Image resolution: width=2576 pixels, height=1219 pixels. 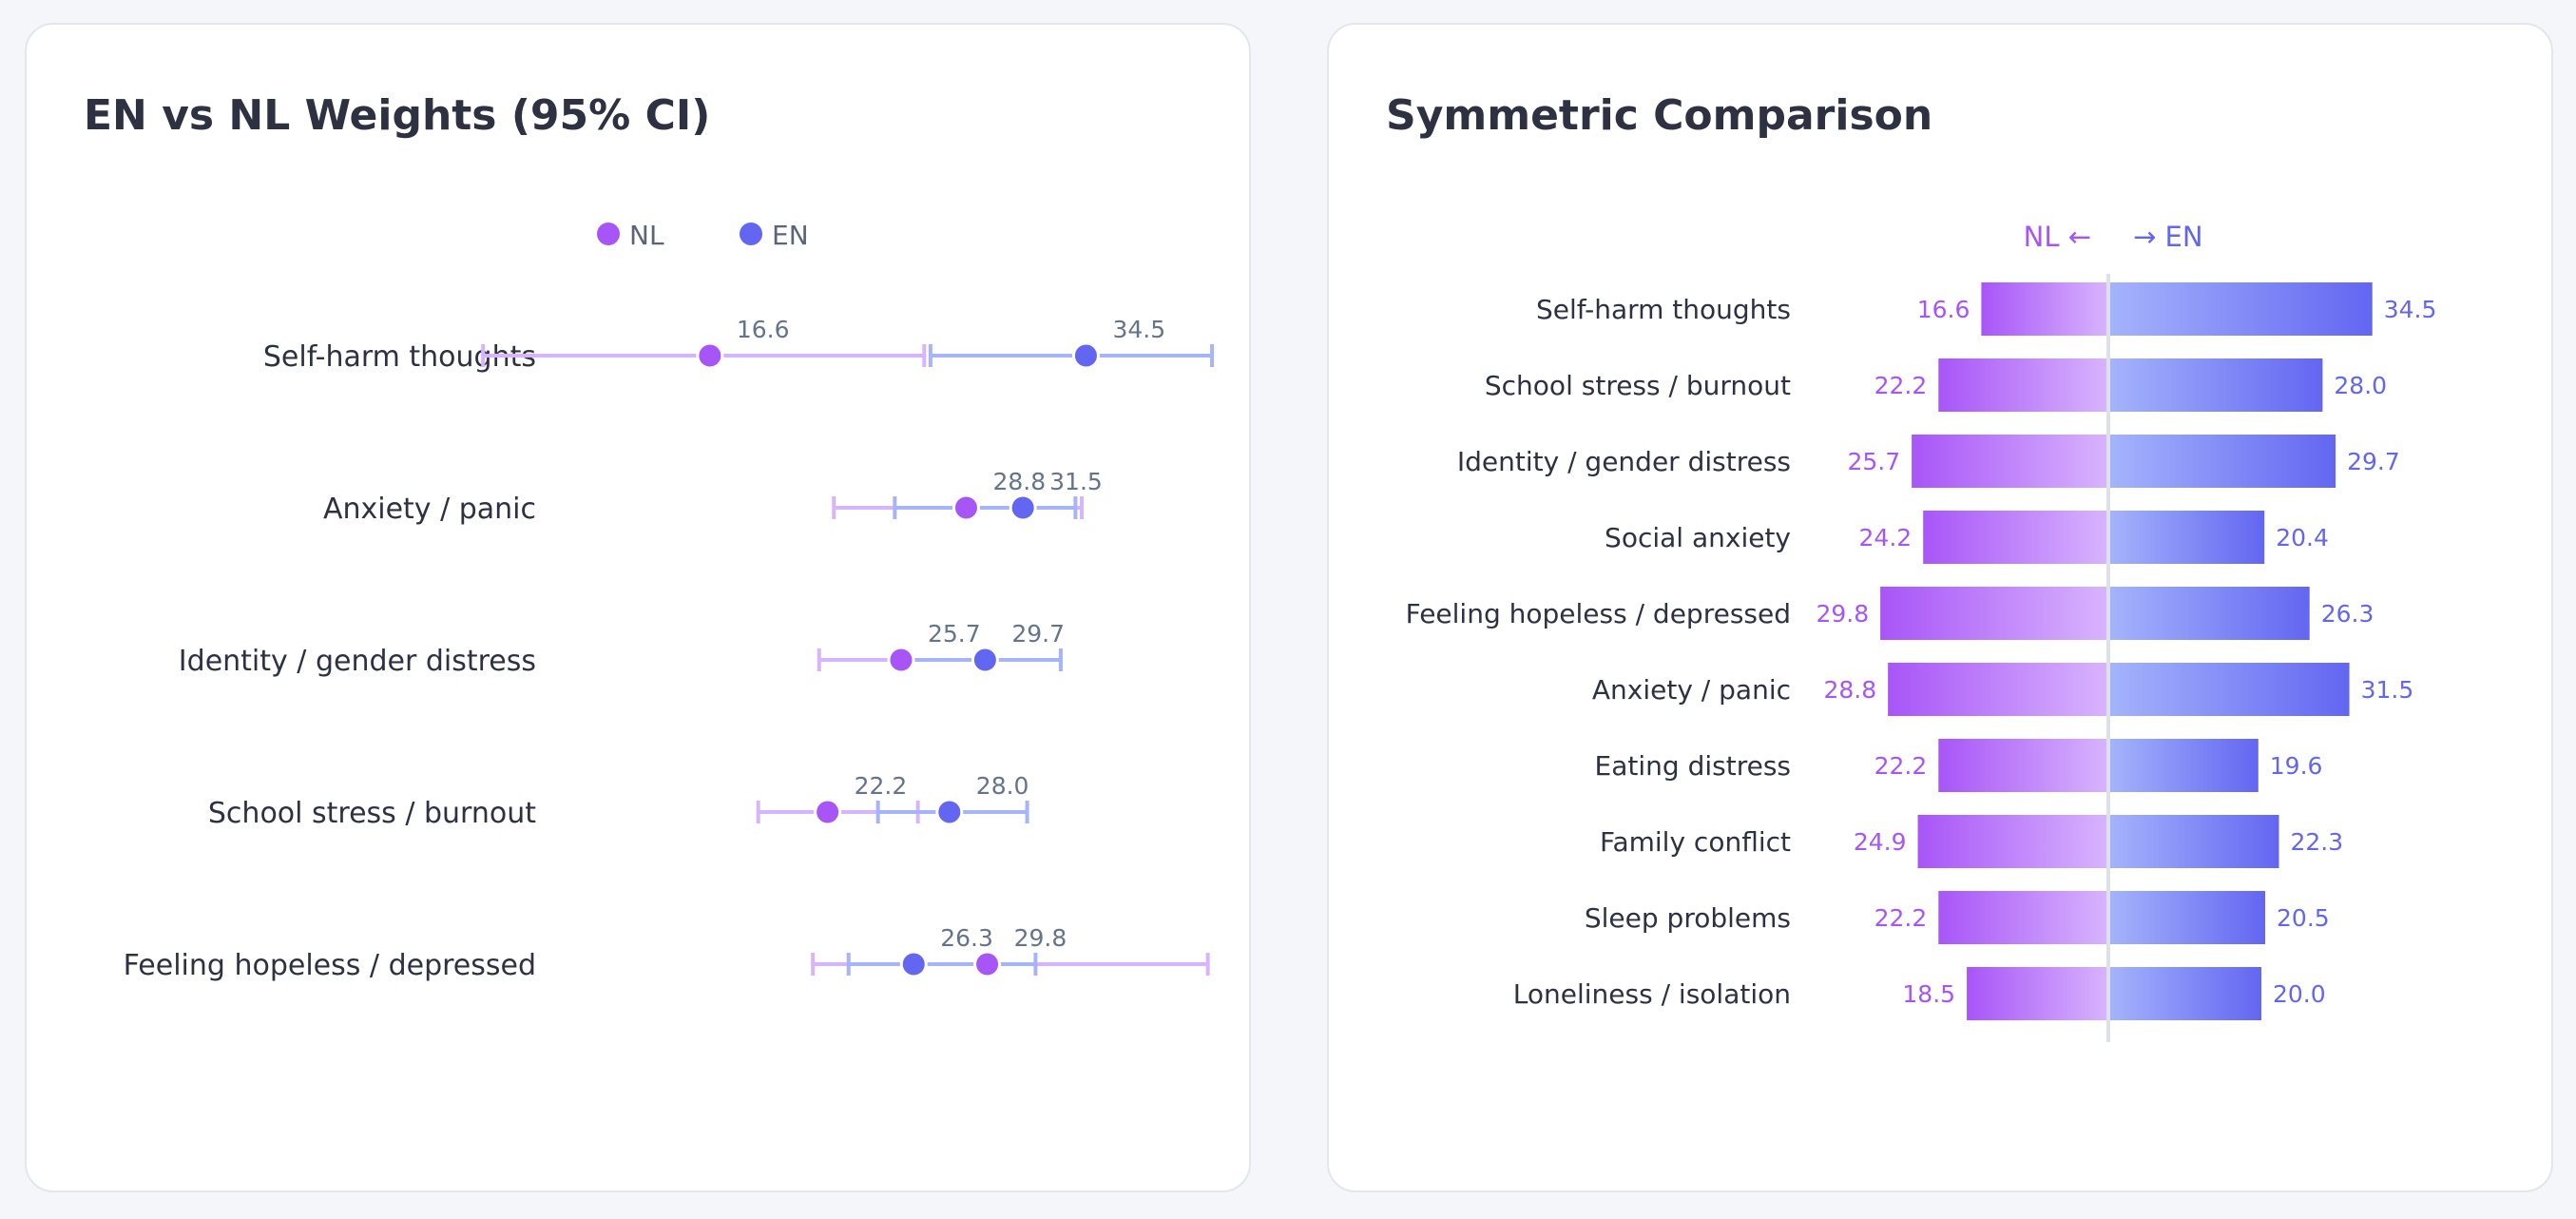 What do you see at coordinates (1881, 842) in the screenshot?
I see `nl-value-label: 24.9` at bounding box center [1881, 842].